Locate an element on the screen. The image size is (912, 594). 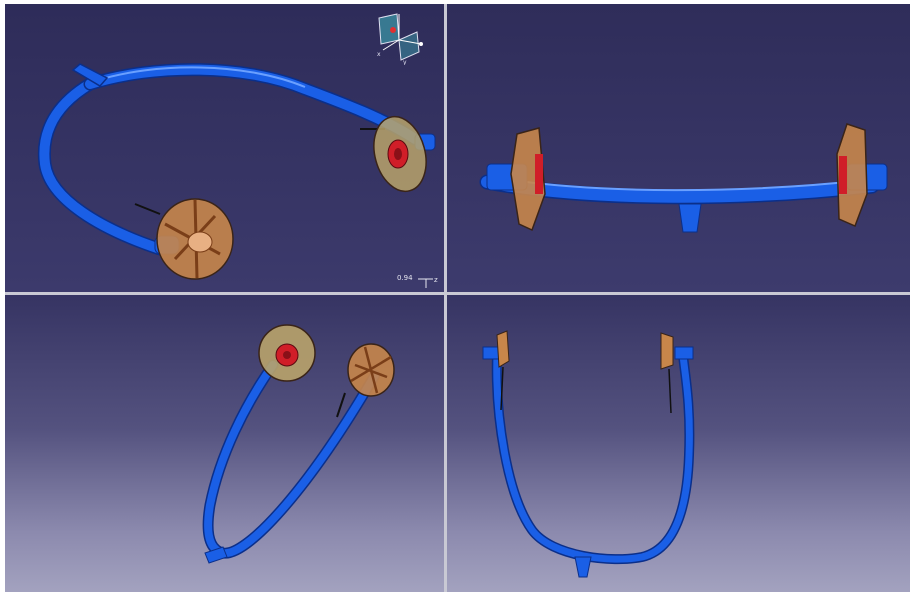
left-wire is located at coordinates (147, 209).